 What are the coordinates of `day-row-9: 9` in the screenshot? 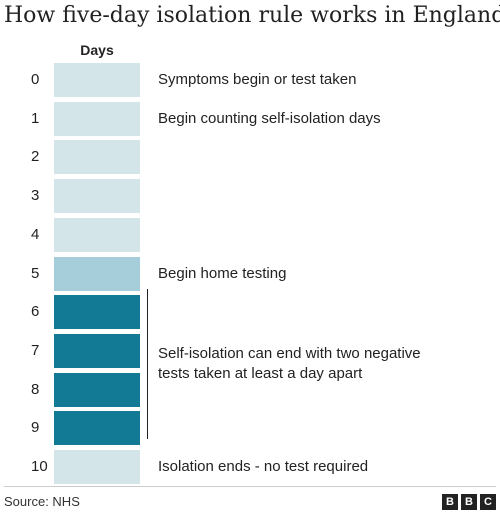 It's located at (250, 430).